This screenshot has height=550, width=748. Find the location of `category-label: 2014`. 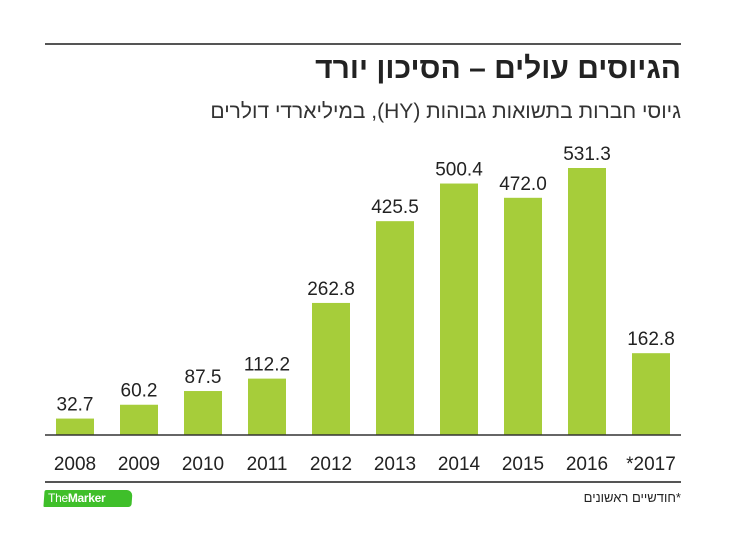

category-label: 2014 is located at coordinates (459, 464).